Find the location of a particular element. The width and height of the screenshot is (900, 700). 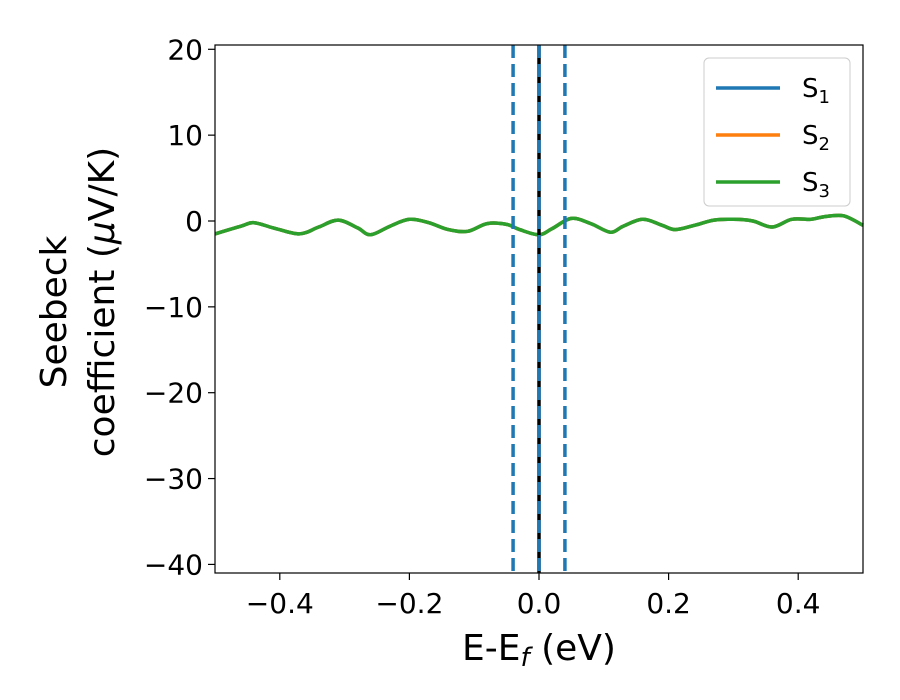

legend: S1 S2 S3 is located at coordinates (777, 132).